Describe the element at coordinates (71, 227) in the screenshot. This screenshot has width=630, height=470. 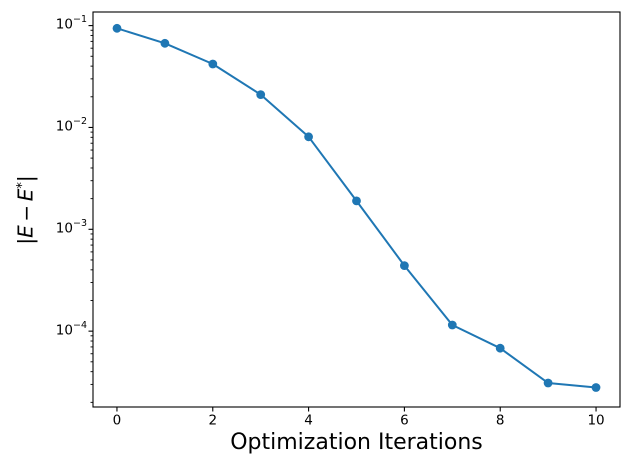
I see `y-tick-label: 10⁻³` at that location.